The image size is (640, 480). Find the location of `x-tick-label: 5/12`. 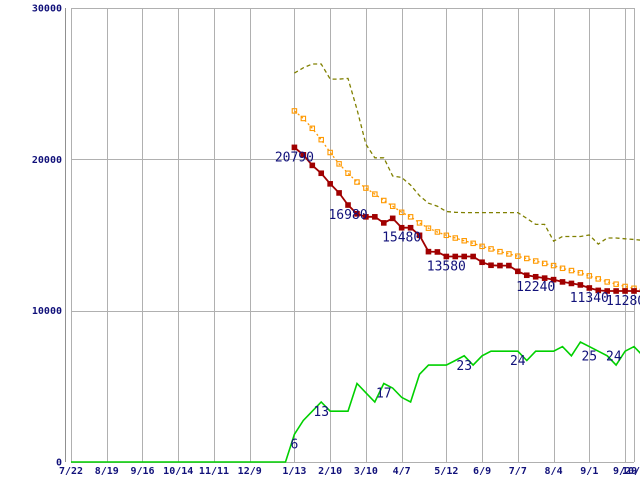

x-tick-label: 5/12 is located at coordinates (446, 471).